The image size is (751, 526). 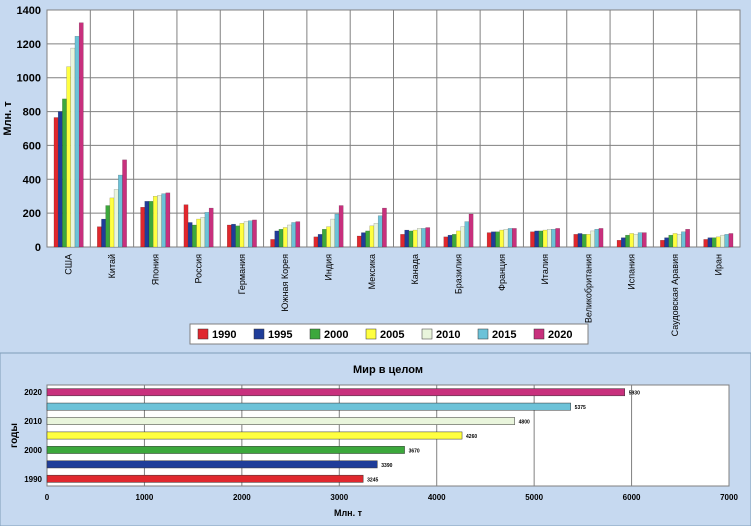 I want to click on y-tick-label: 200, so click(x=32, y=214).